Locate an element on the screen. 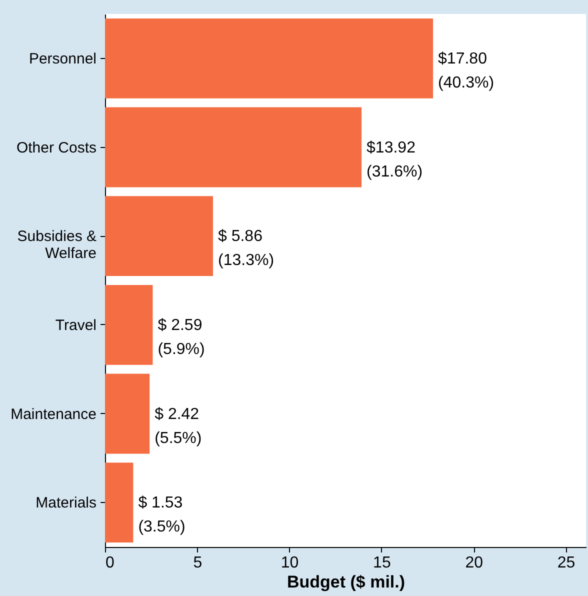 The width and height of the screenshot is (588, 596). data-label: $ 5.86 (13.3%) is located at coordinates (246, 249).